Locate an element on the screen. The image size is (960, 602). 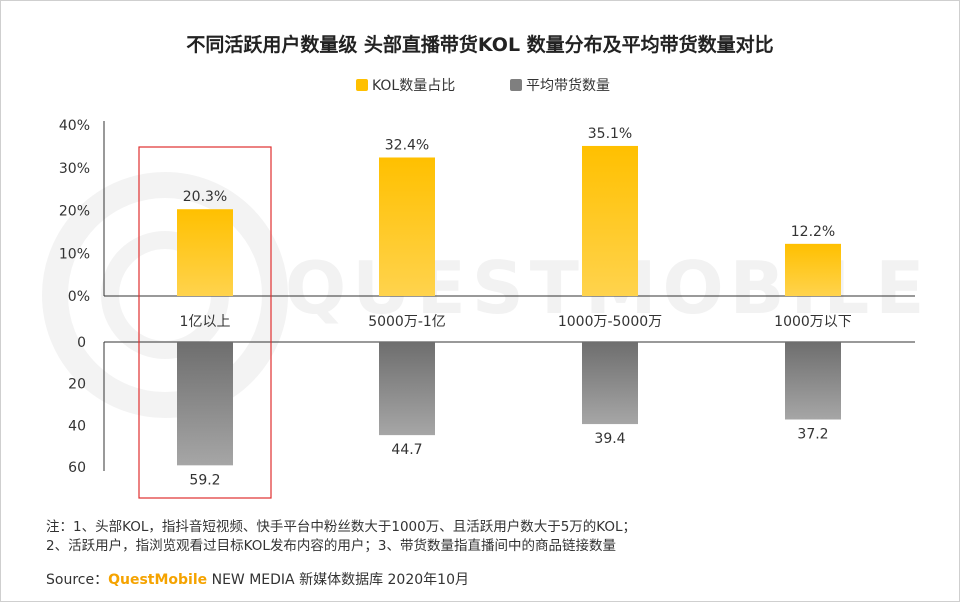
legend-item-avg-goods: 平均带货数量 is located at coordinates (560, 85).